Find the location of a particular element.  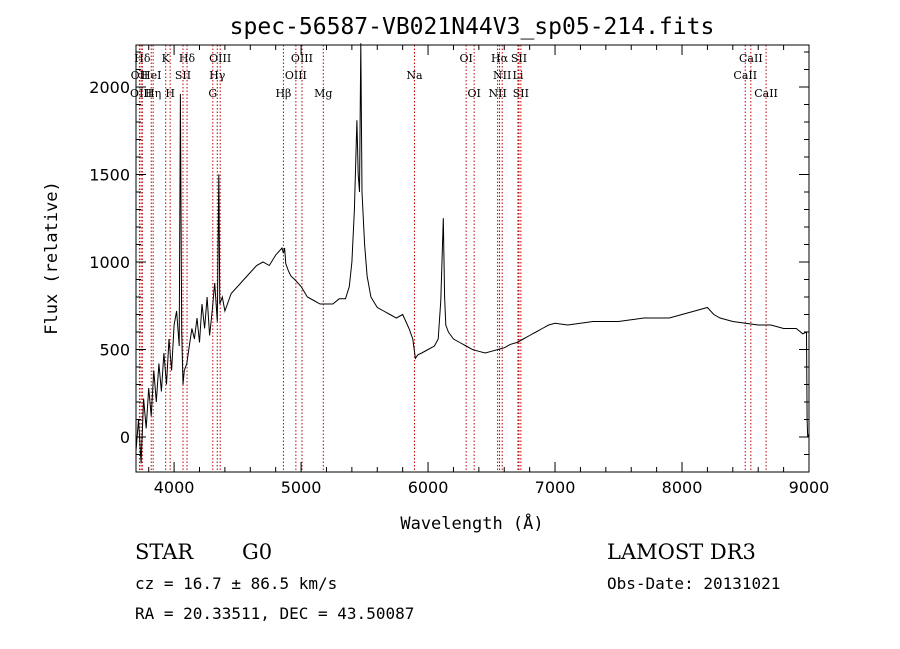

y-tick-label: 1000 is located at coordinates (109, 262).